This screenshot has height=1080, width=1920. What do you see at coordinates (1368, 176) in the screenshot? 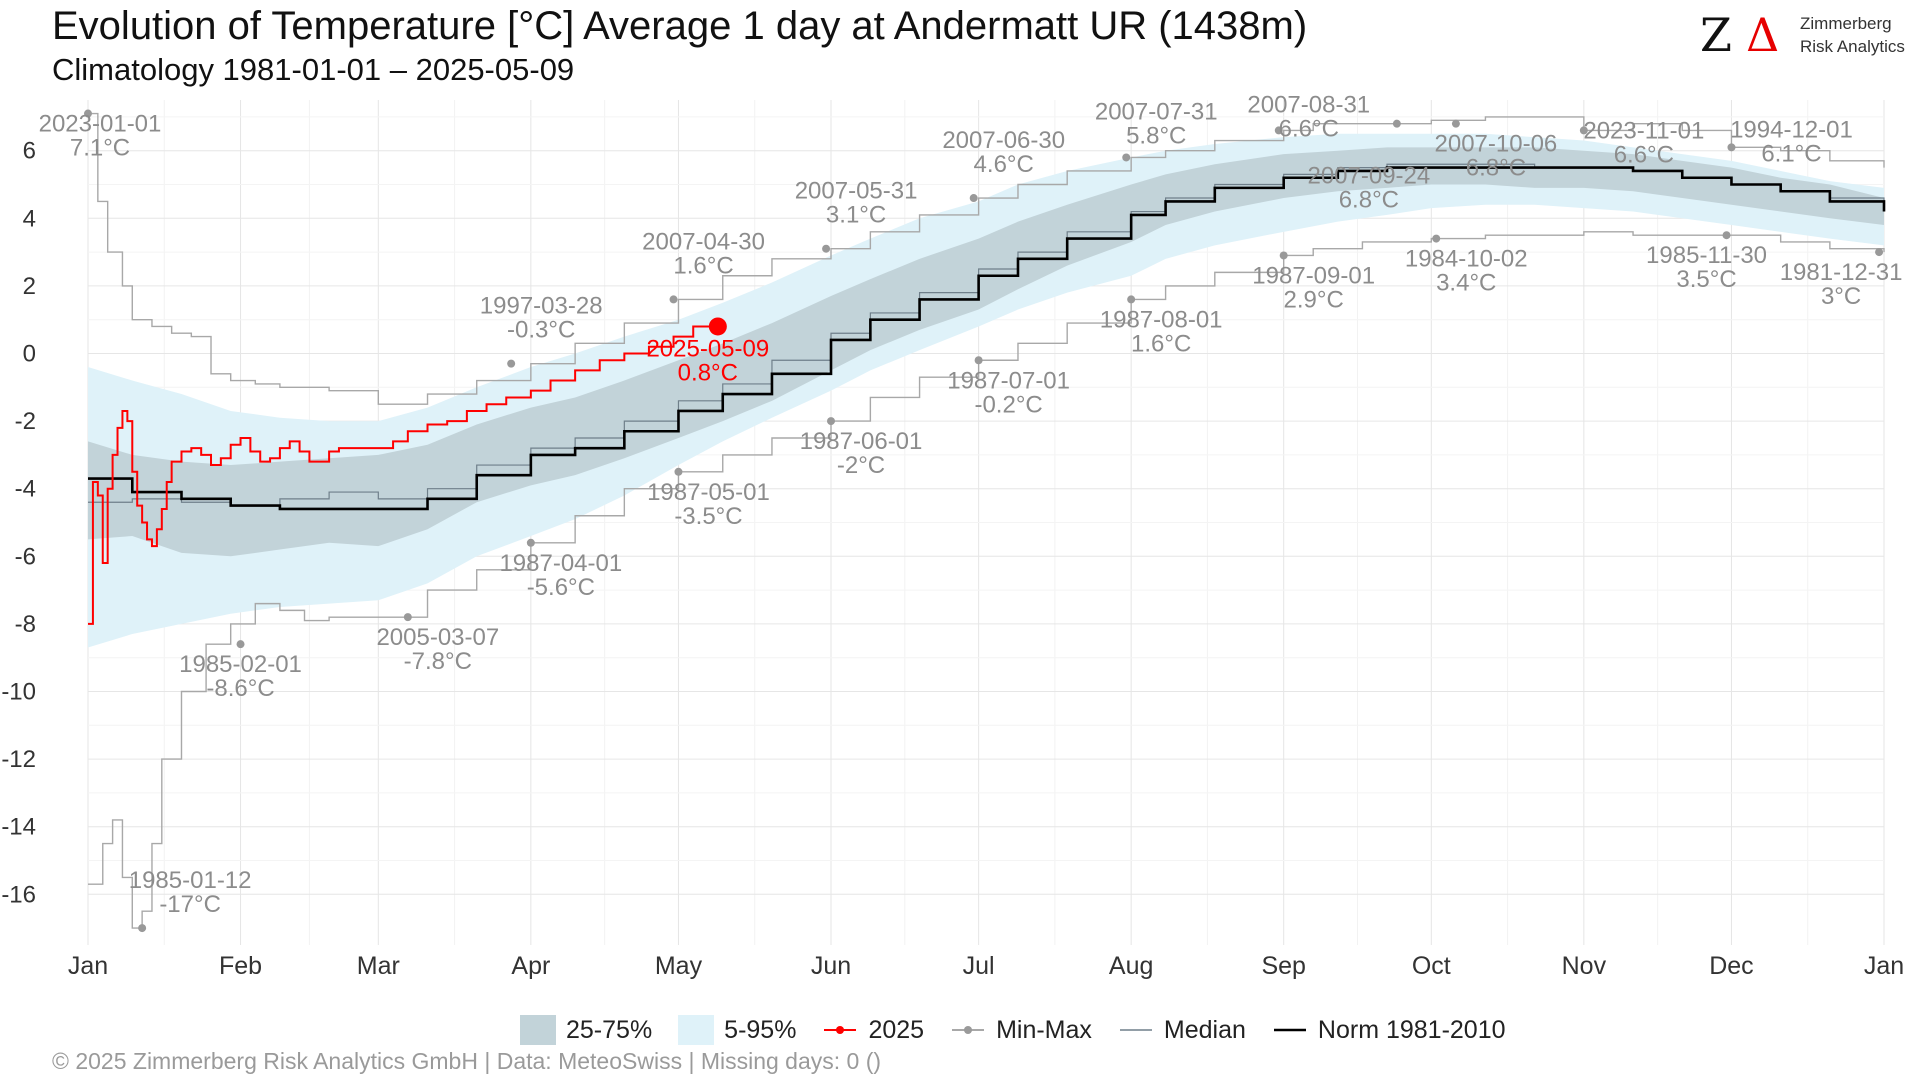
I see `record-date-label: 2007-09-24` at bounding box center [1368, 176].